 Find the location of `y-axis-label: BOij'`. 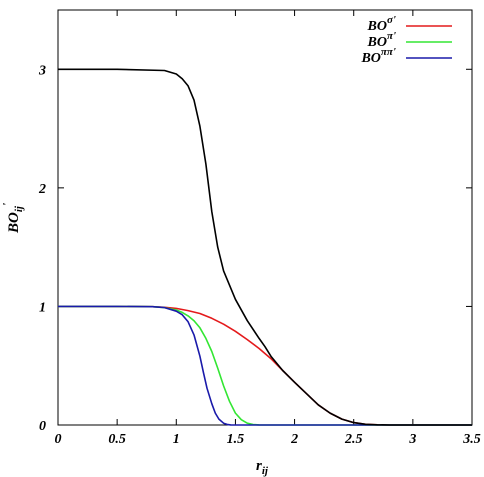

y-axis-label: BOij' is located at coordinates (13, 218).